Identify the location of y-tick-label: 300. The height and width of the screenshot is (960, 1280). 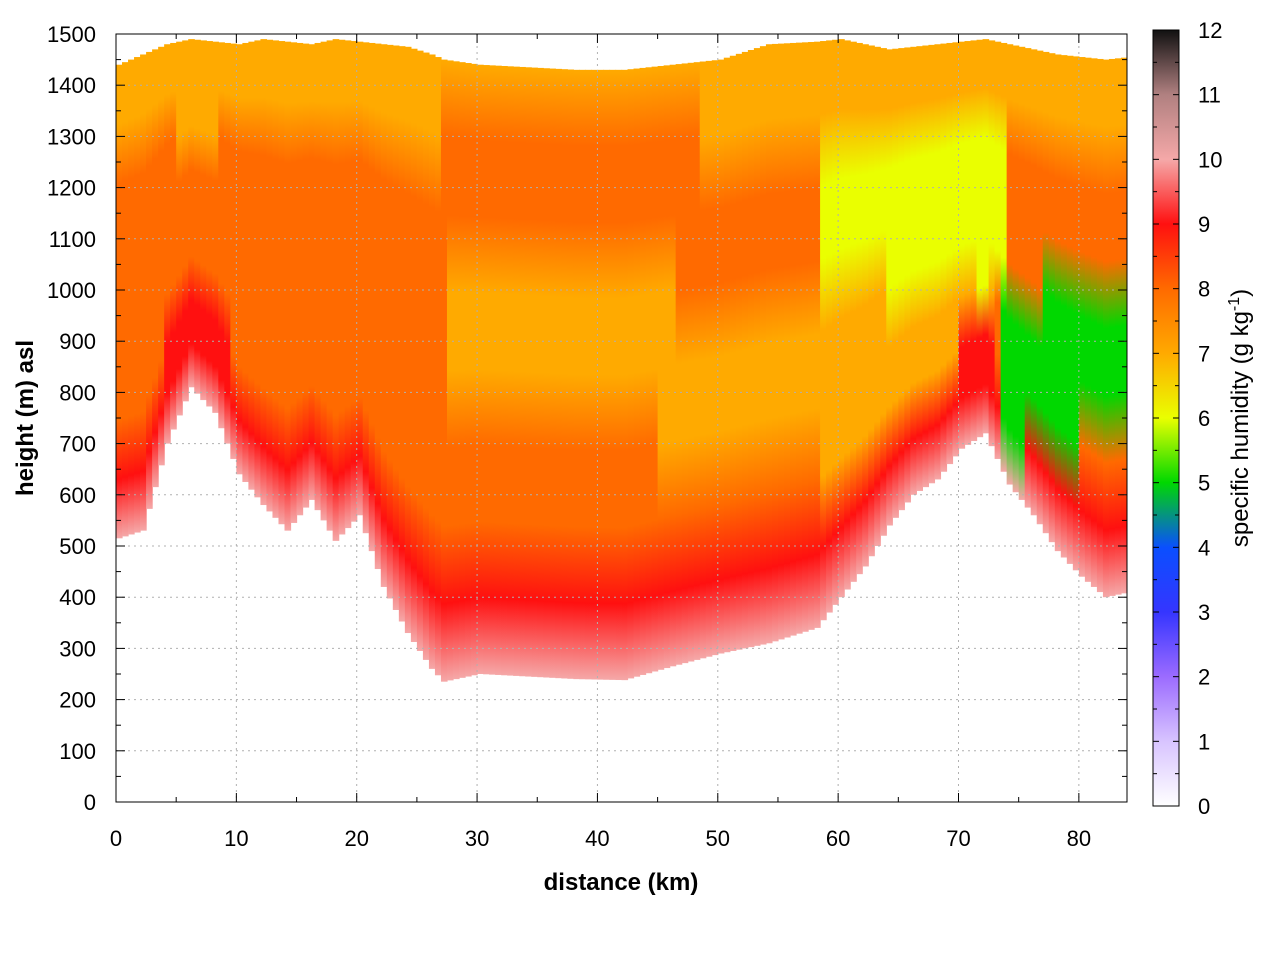
(77, 648).